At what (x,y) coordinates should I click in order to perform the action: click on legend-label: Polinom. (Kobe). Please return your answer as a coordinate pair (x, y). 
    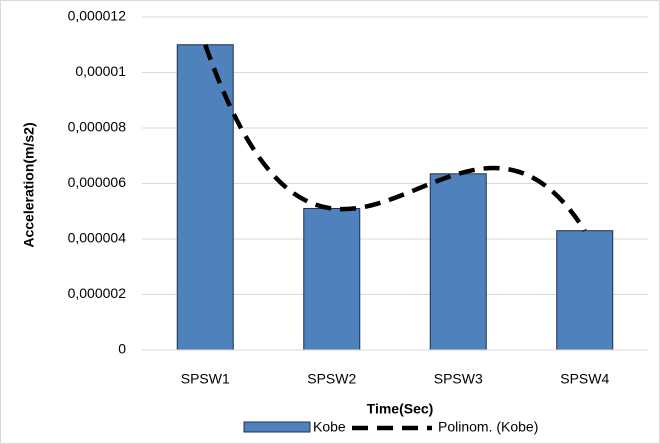
    Looking at the image, I should click on (488, 427).